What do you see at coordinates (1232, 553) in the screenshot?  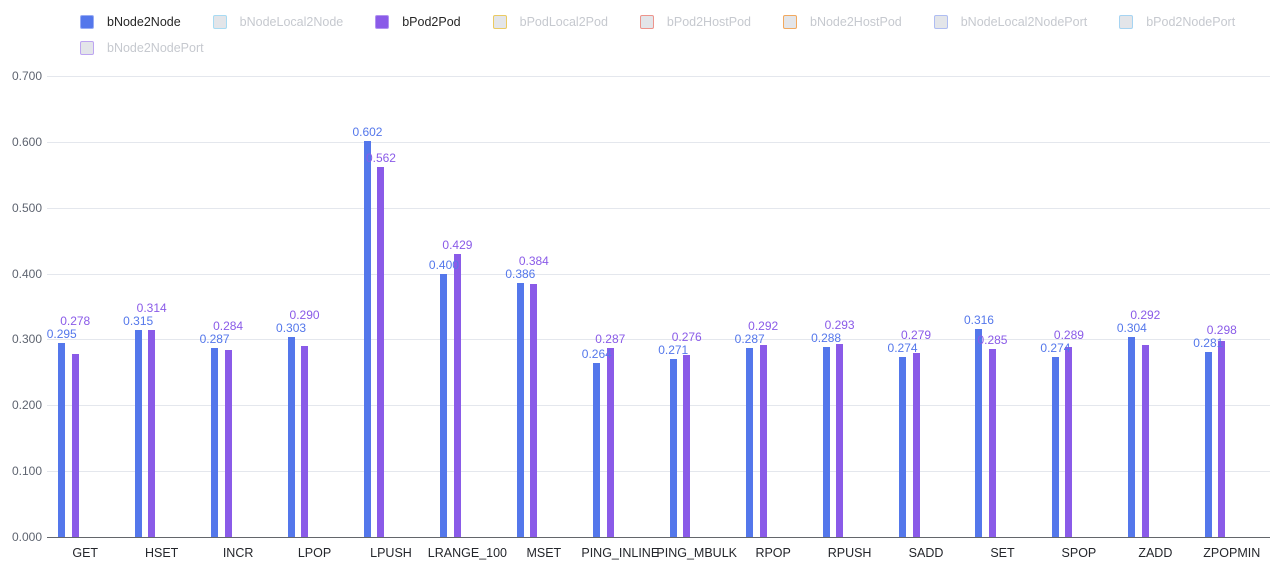 I see `x-axis-category-label: ZPOPMIN` at bounding box center [1232, 553].